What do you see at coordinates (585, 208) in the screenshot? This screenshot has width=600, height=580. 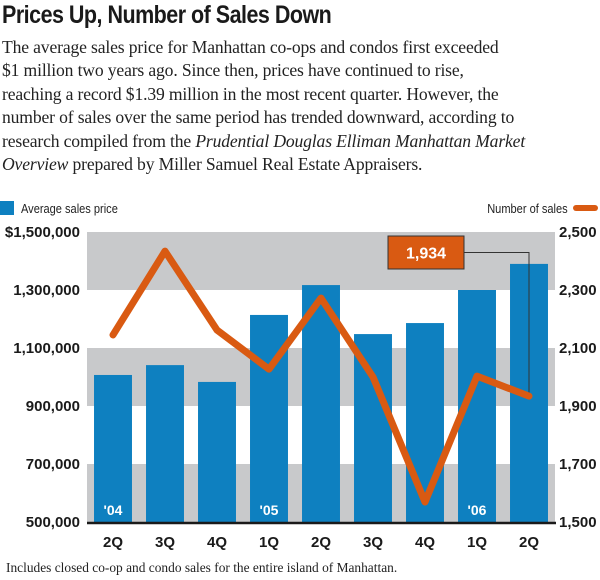 I see `line-swatch-icon` at bounding box center [585, 208].